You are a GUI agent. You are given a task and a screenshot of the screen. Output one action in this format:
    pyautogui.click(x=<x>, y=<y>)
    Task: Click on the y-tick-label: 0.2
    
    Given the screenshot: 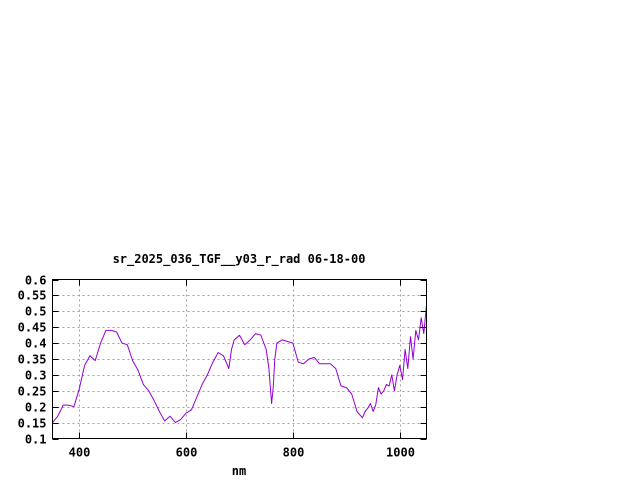 What is the action you would take?
    pyautogui.click(x=36, y=408)
    